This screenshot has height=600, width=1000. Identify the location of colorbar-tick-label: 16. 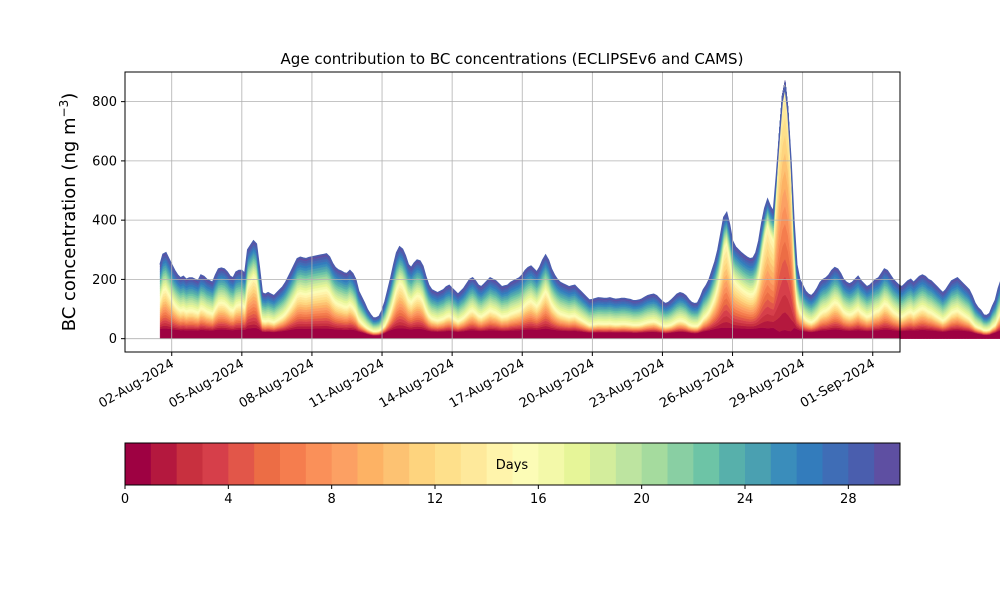
(538, 499).